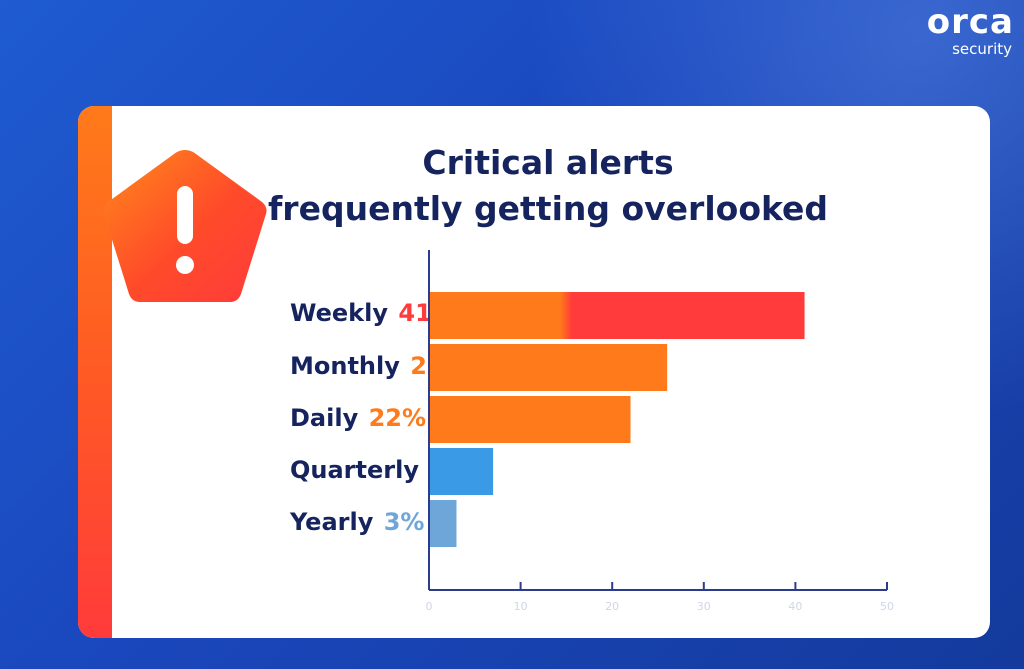  I want to click on category-name: Yearly, so click(332, 522).